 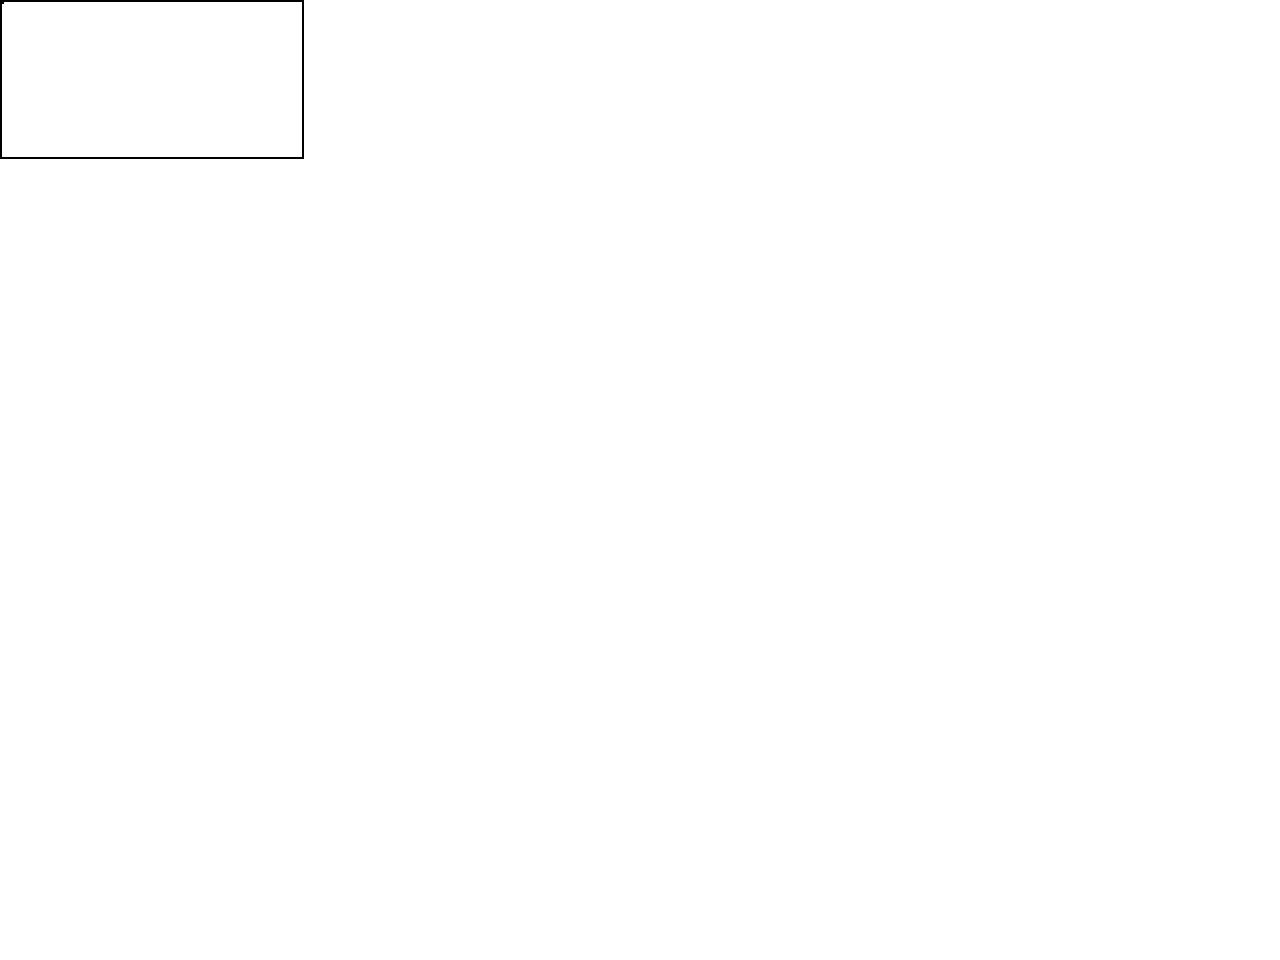 I want to click on colorbar, so click(x=152, y=79).